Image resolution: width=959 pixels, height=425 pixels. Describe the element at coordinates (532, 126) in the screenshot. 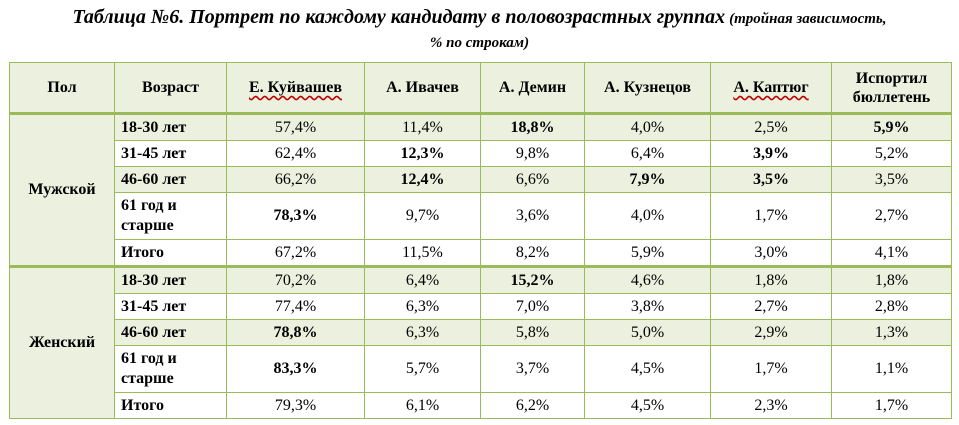

I see `value-cell: 18,8%` at that location.